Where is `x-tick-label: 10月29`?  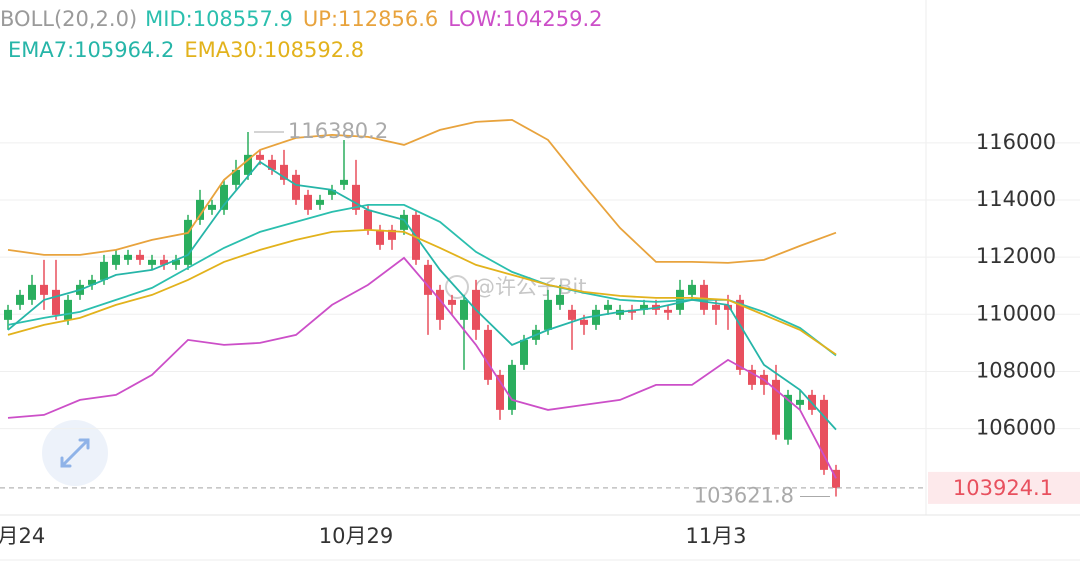
x-tick-label: 10月29 is located at coordinates (356, 536).